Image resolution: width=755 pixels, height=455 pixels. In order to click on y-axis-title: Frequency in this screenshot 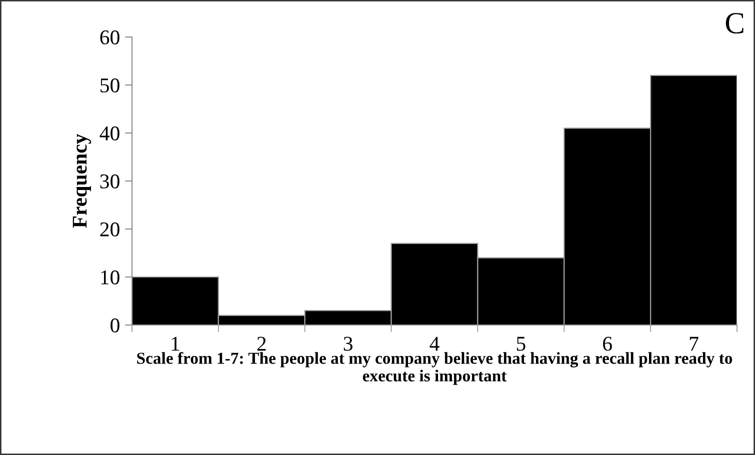, I will do `click(82, 181)`.